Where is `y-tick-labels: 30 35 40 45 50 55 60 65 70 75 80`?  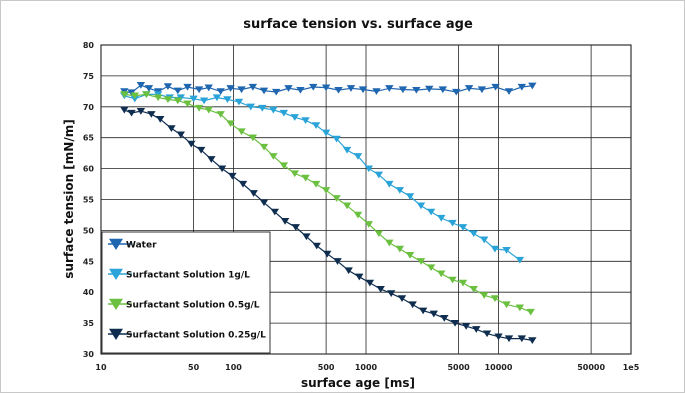
y-tick-labels: 30 35 40 45 50 55 60 65 70 75 80 is located at coordinates (89, 200).